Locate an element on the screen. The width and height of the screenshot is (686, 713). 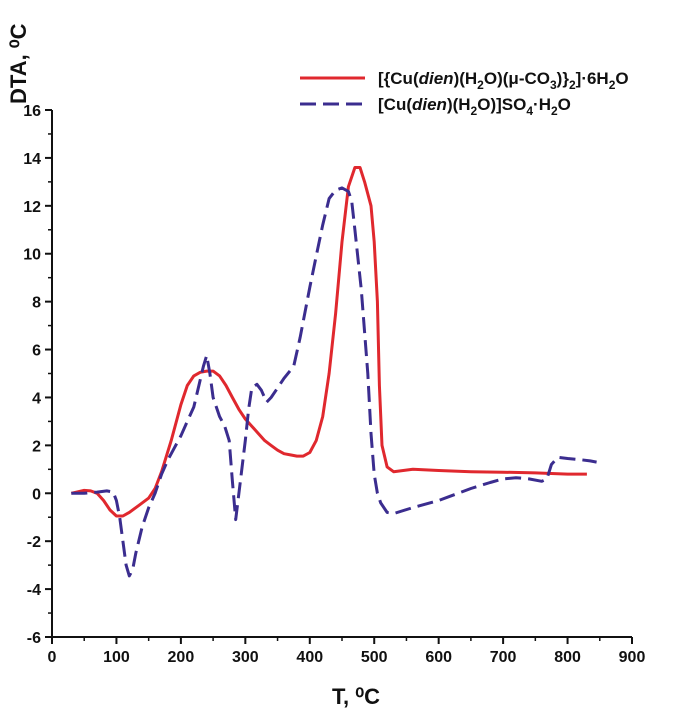
x-tick-label: 900 is located at coordinates (632, 657).